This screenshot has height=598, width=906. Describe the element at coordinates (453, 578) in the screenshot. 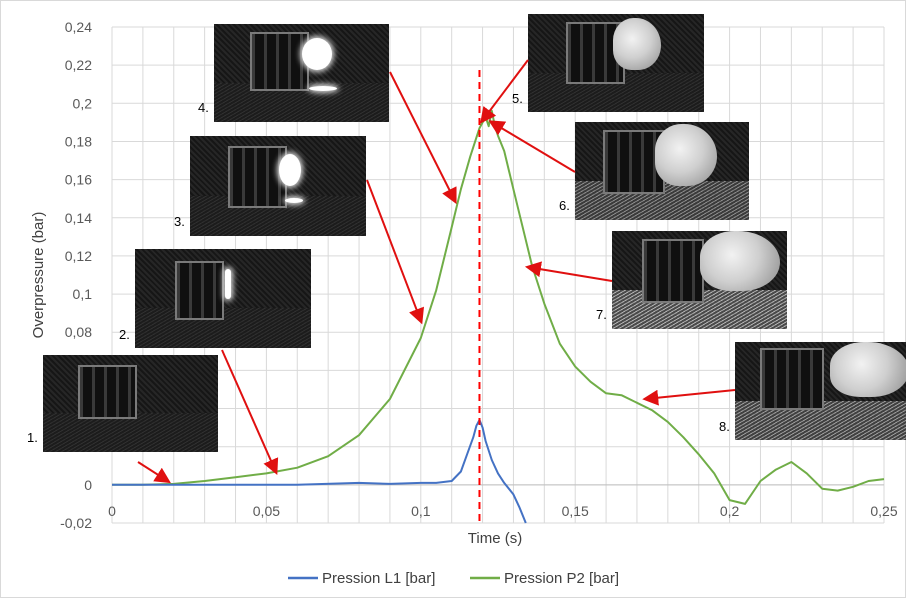

I see `legend: Pression L1 [bar] Pression P2 [bar]` at that location.